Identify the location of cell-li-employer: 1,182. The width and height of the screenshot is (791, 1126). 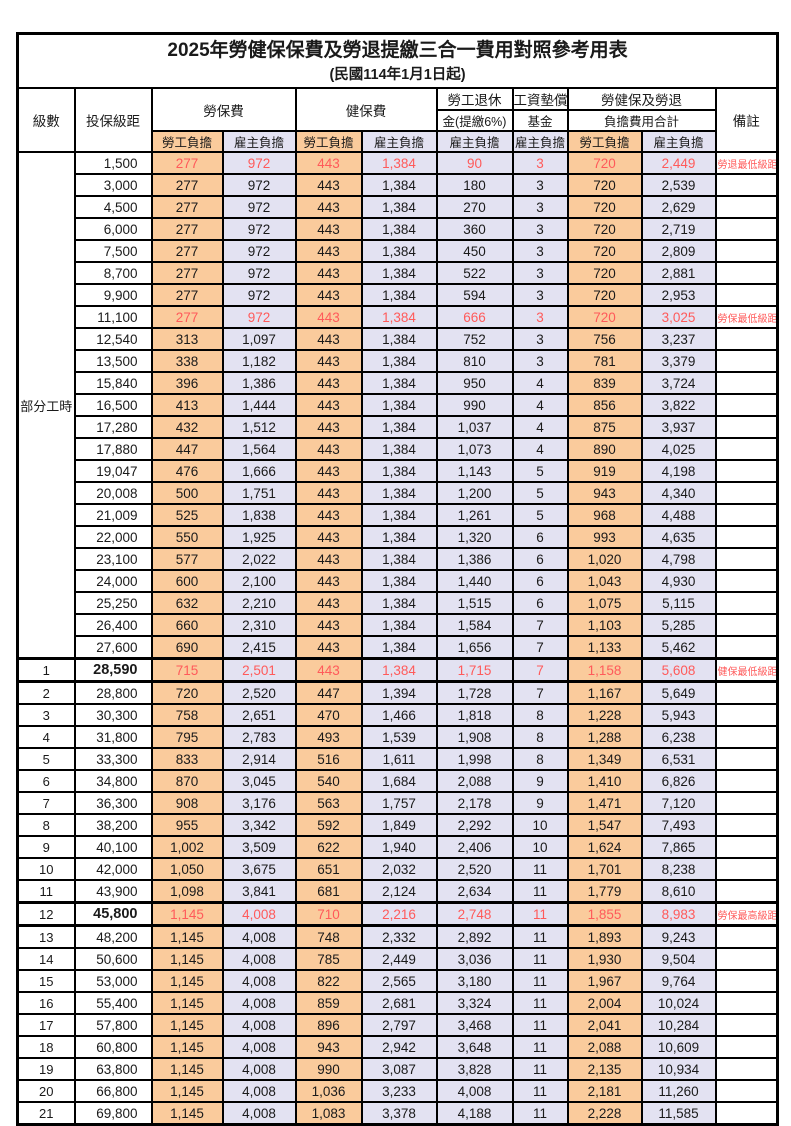
(259, 361).